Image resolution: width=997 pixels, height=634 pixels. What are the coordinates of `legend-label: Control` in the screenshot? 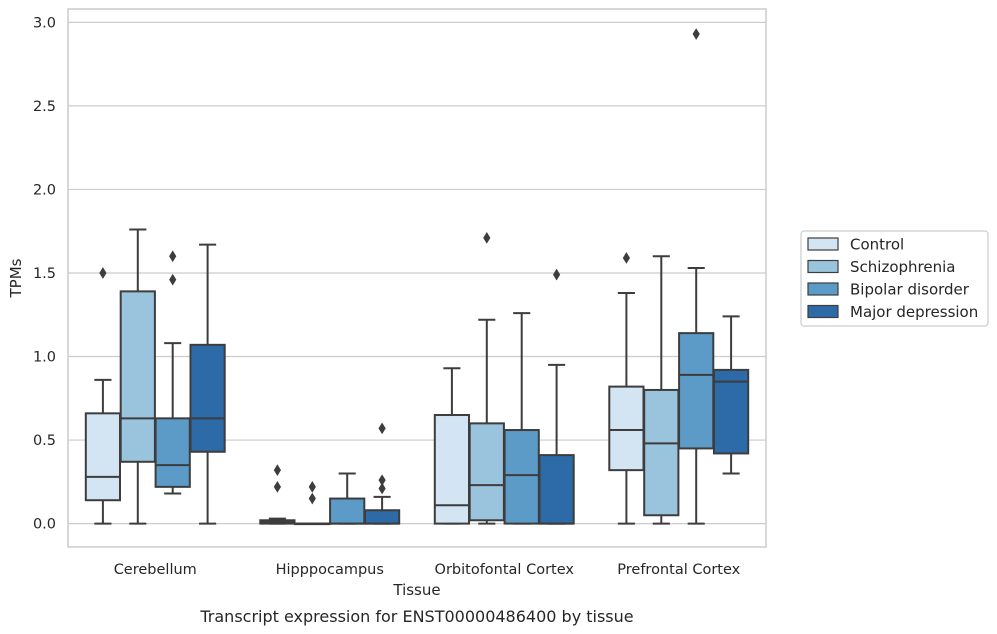 It's located at (877, 245).